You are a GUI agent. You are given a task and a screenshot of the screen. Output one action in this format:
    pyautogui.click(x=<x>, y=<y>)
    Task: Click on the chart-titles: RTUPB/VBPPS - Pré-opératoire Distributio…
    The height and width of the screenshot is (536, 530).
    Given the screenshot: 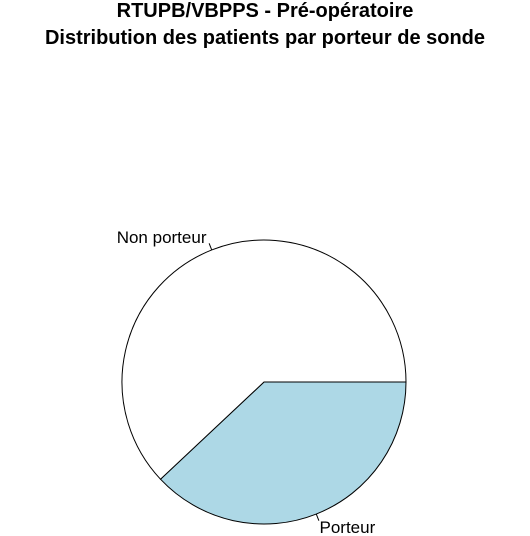 What is the action you would take?
    pyautogui.click(x=265, y=26)
    